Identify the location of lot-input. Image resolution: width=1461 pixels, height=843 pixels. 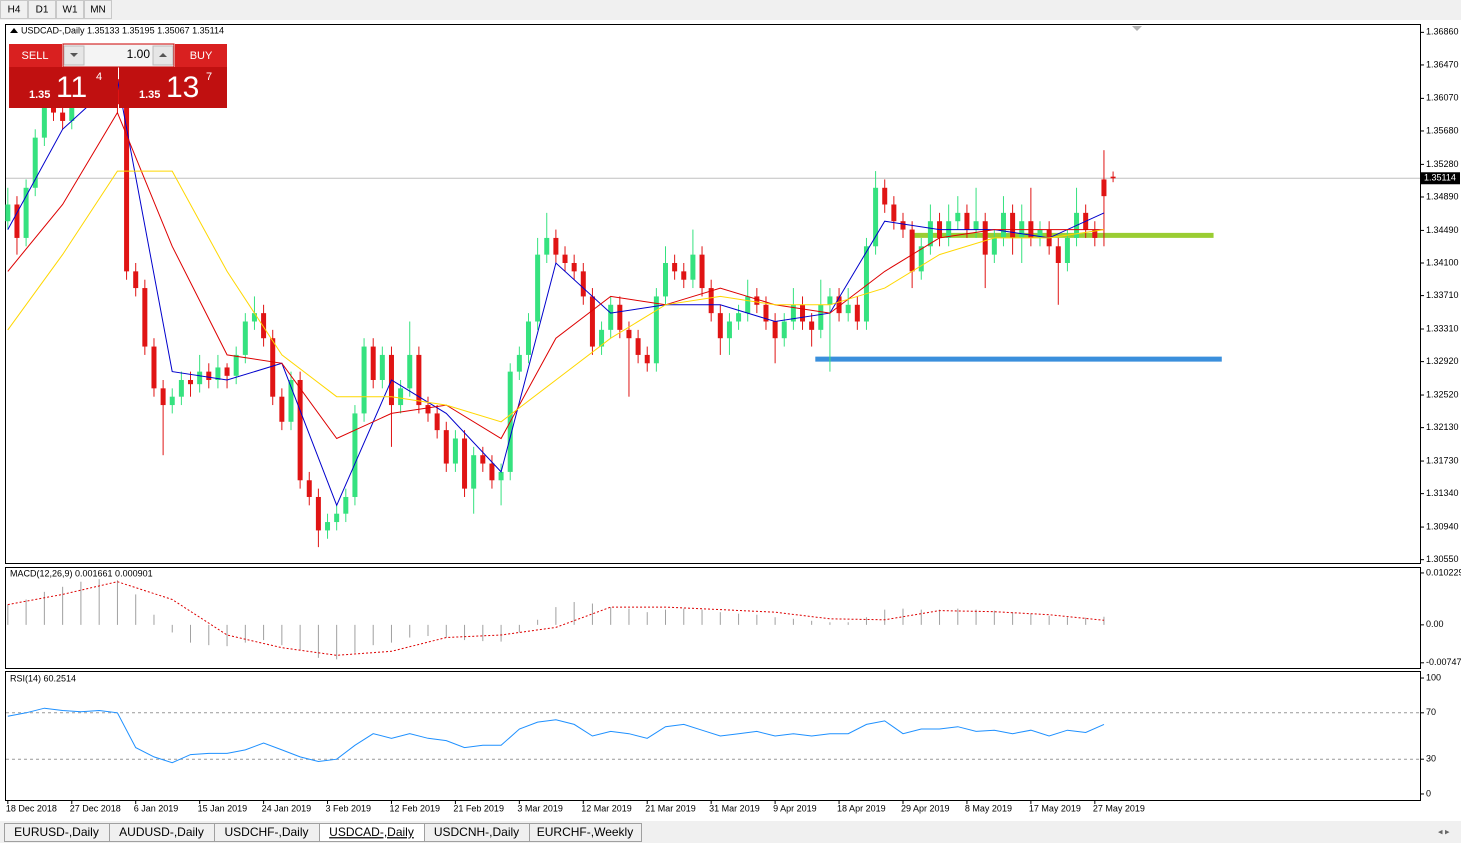
(118, 55).